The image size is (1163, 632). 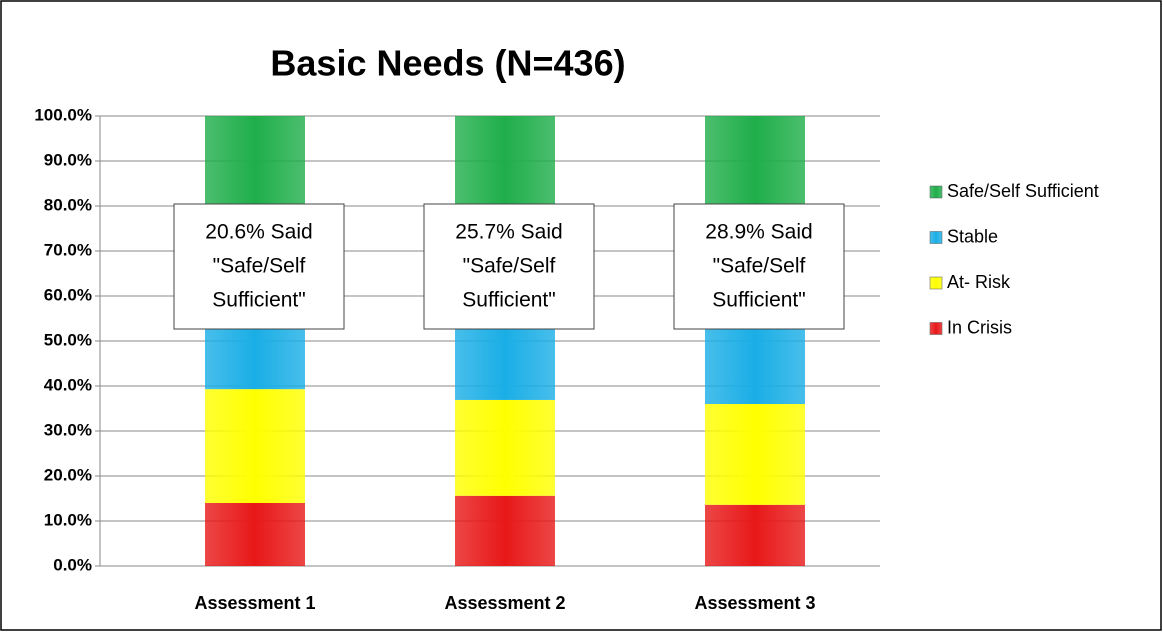 What do you see at coordinates (68, 384) in the screenshot?
I see `y-tick-label: 40.0%` at bounding box center [68, 384].